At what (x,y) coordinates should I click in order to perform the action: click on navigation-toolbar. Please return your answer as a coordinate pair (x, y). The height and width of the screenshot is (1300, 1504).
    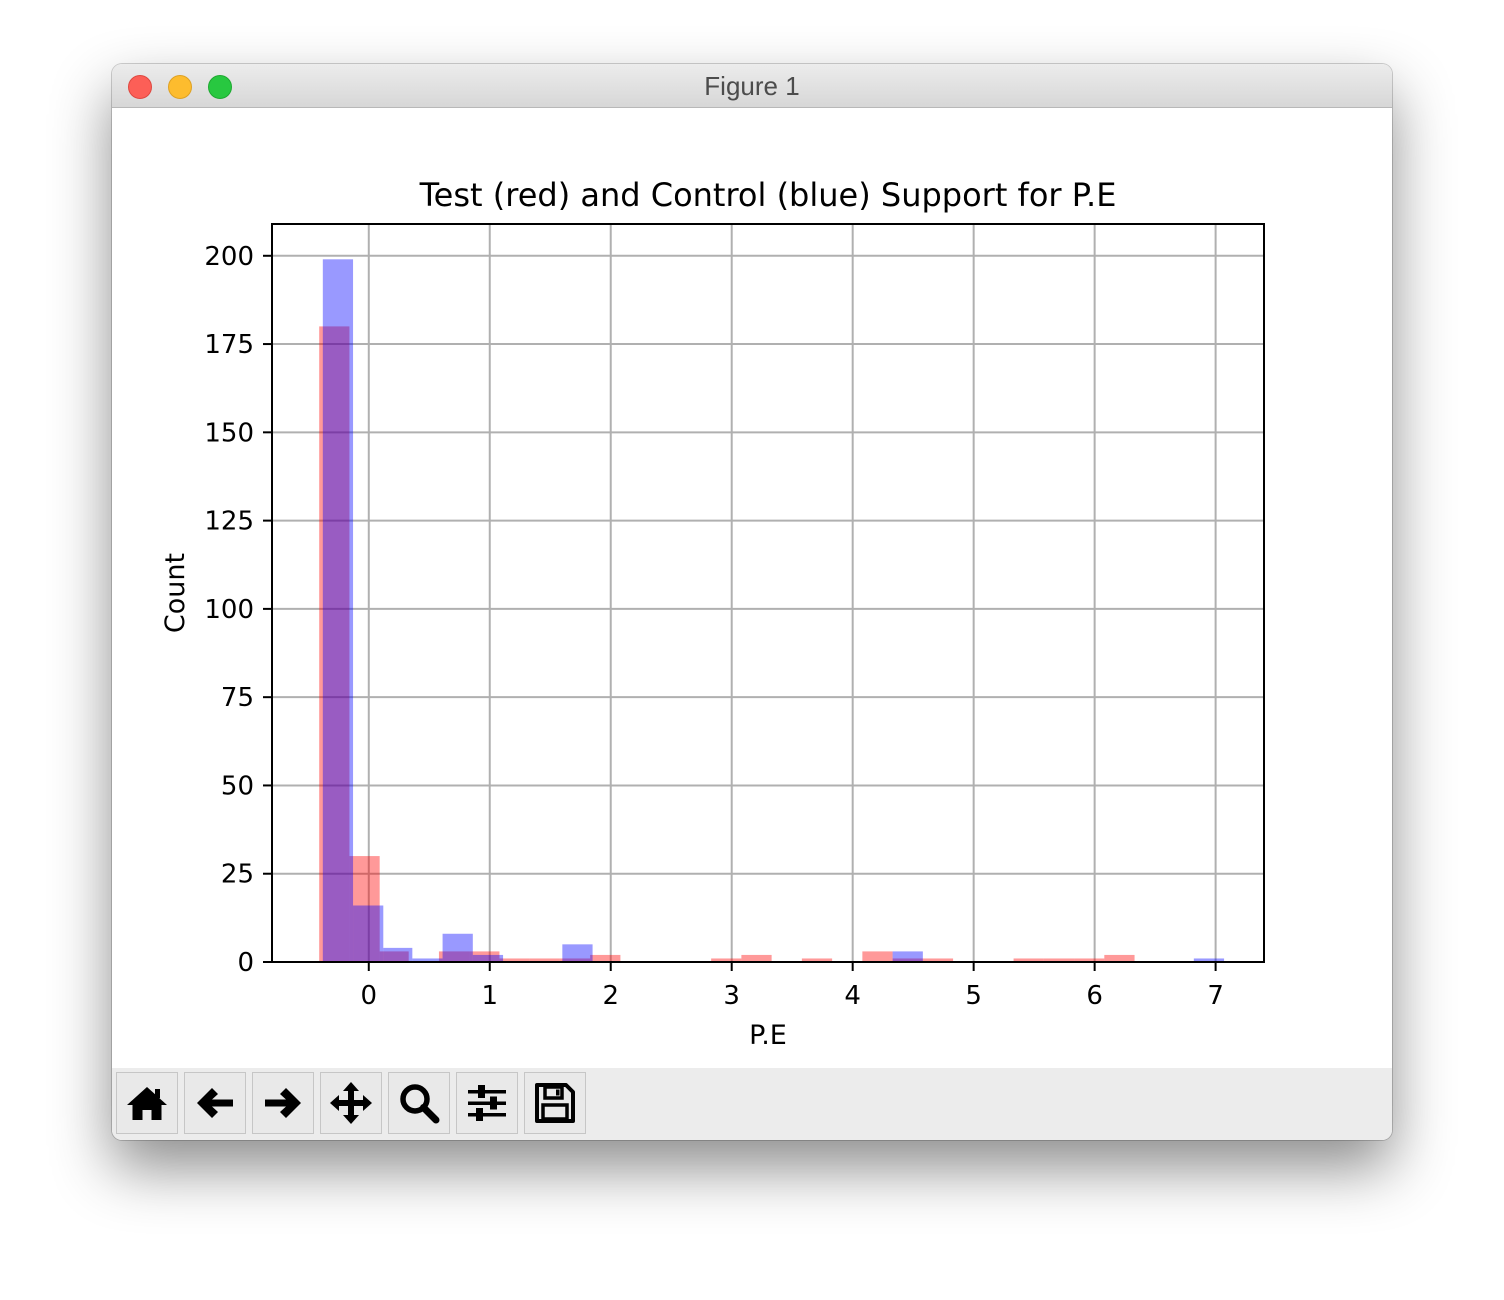
    Looking at the image, I should click on (752, 1104).